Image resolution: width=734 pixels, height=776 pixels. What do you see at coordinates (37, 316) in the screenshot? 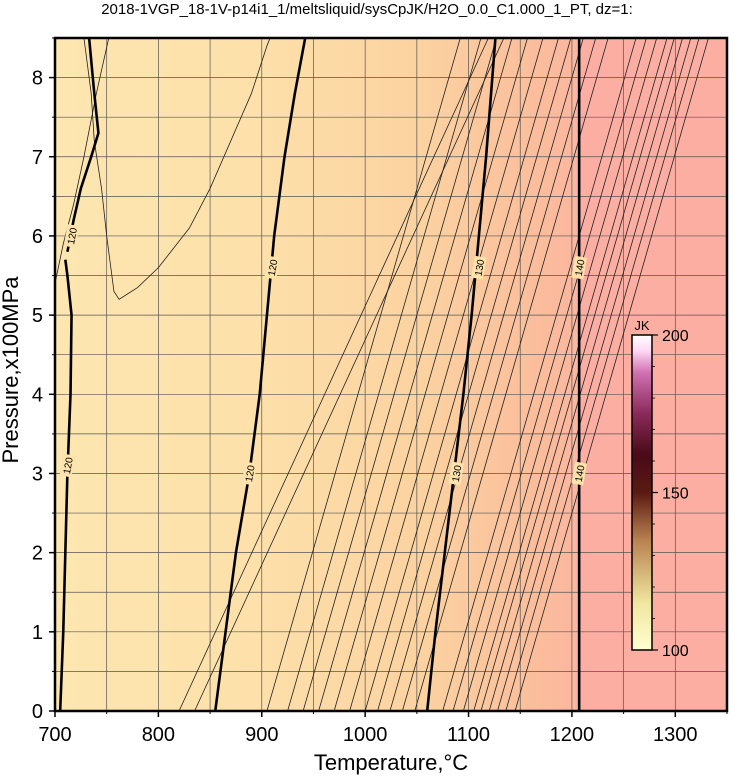
I see `y-tick-label: 5` at bounding box center [37, 316].